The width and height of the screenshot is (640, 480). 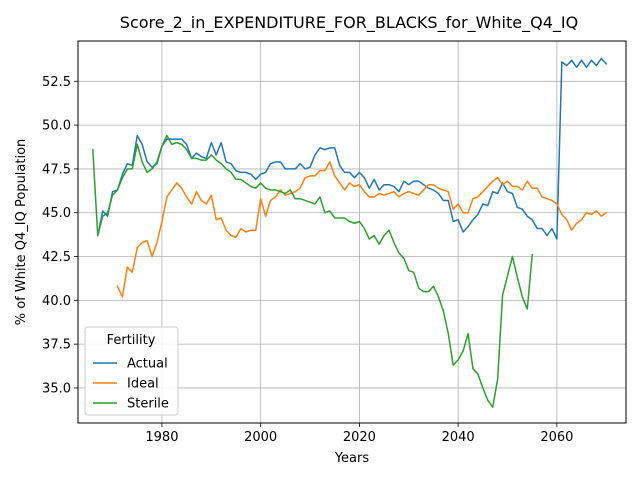 What do you see at coordinates (260, 437) in the screenshot?
I see `x-tick-label: 2000` at bounding box center [260, 437].